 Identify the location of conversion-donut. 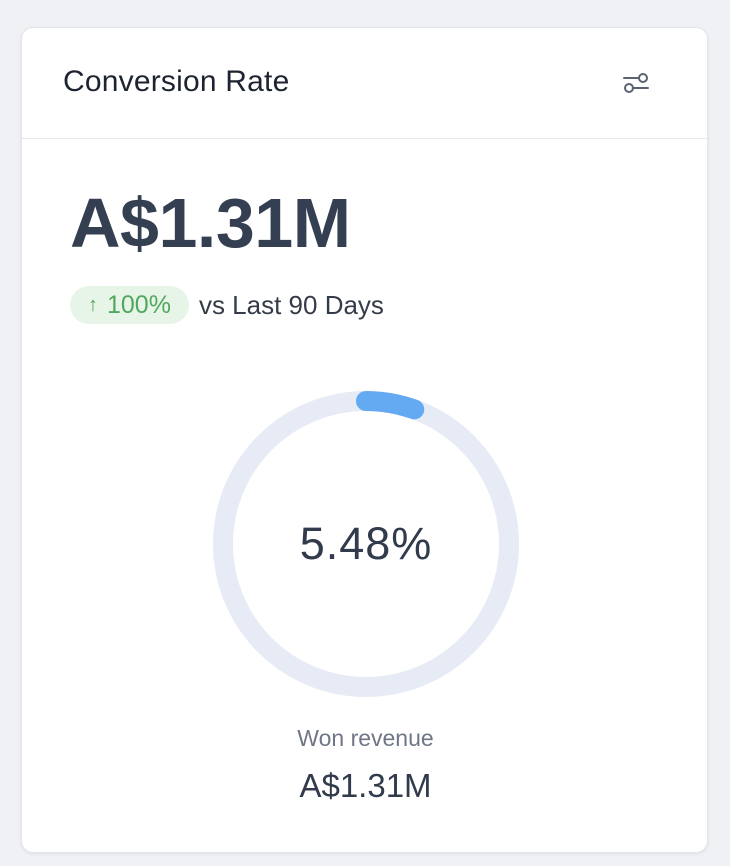
(366, 544).